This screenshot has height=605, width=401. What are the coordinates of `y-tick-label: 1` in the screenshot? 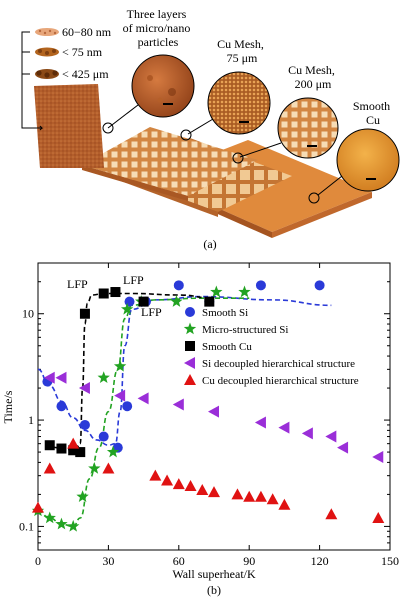 It's located at (31, 420).